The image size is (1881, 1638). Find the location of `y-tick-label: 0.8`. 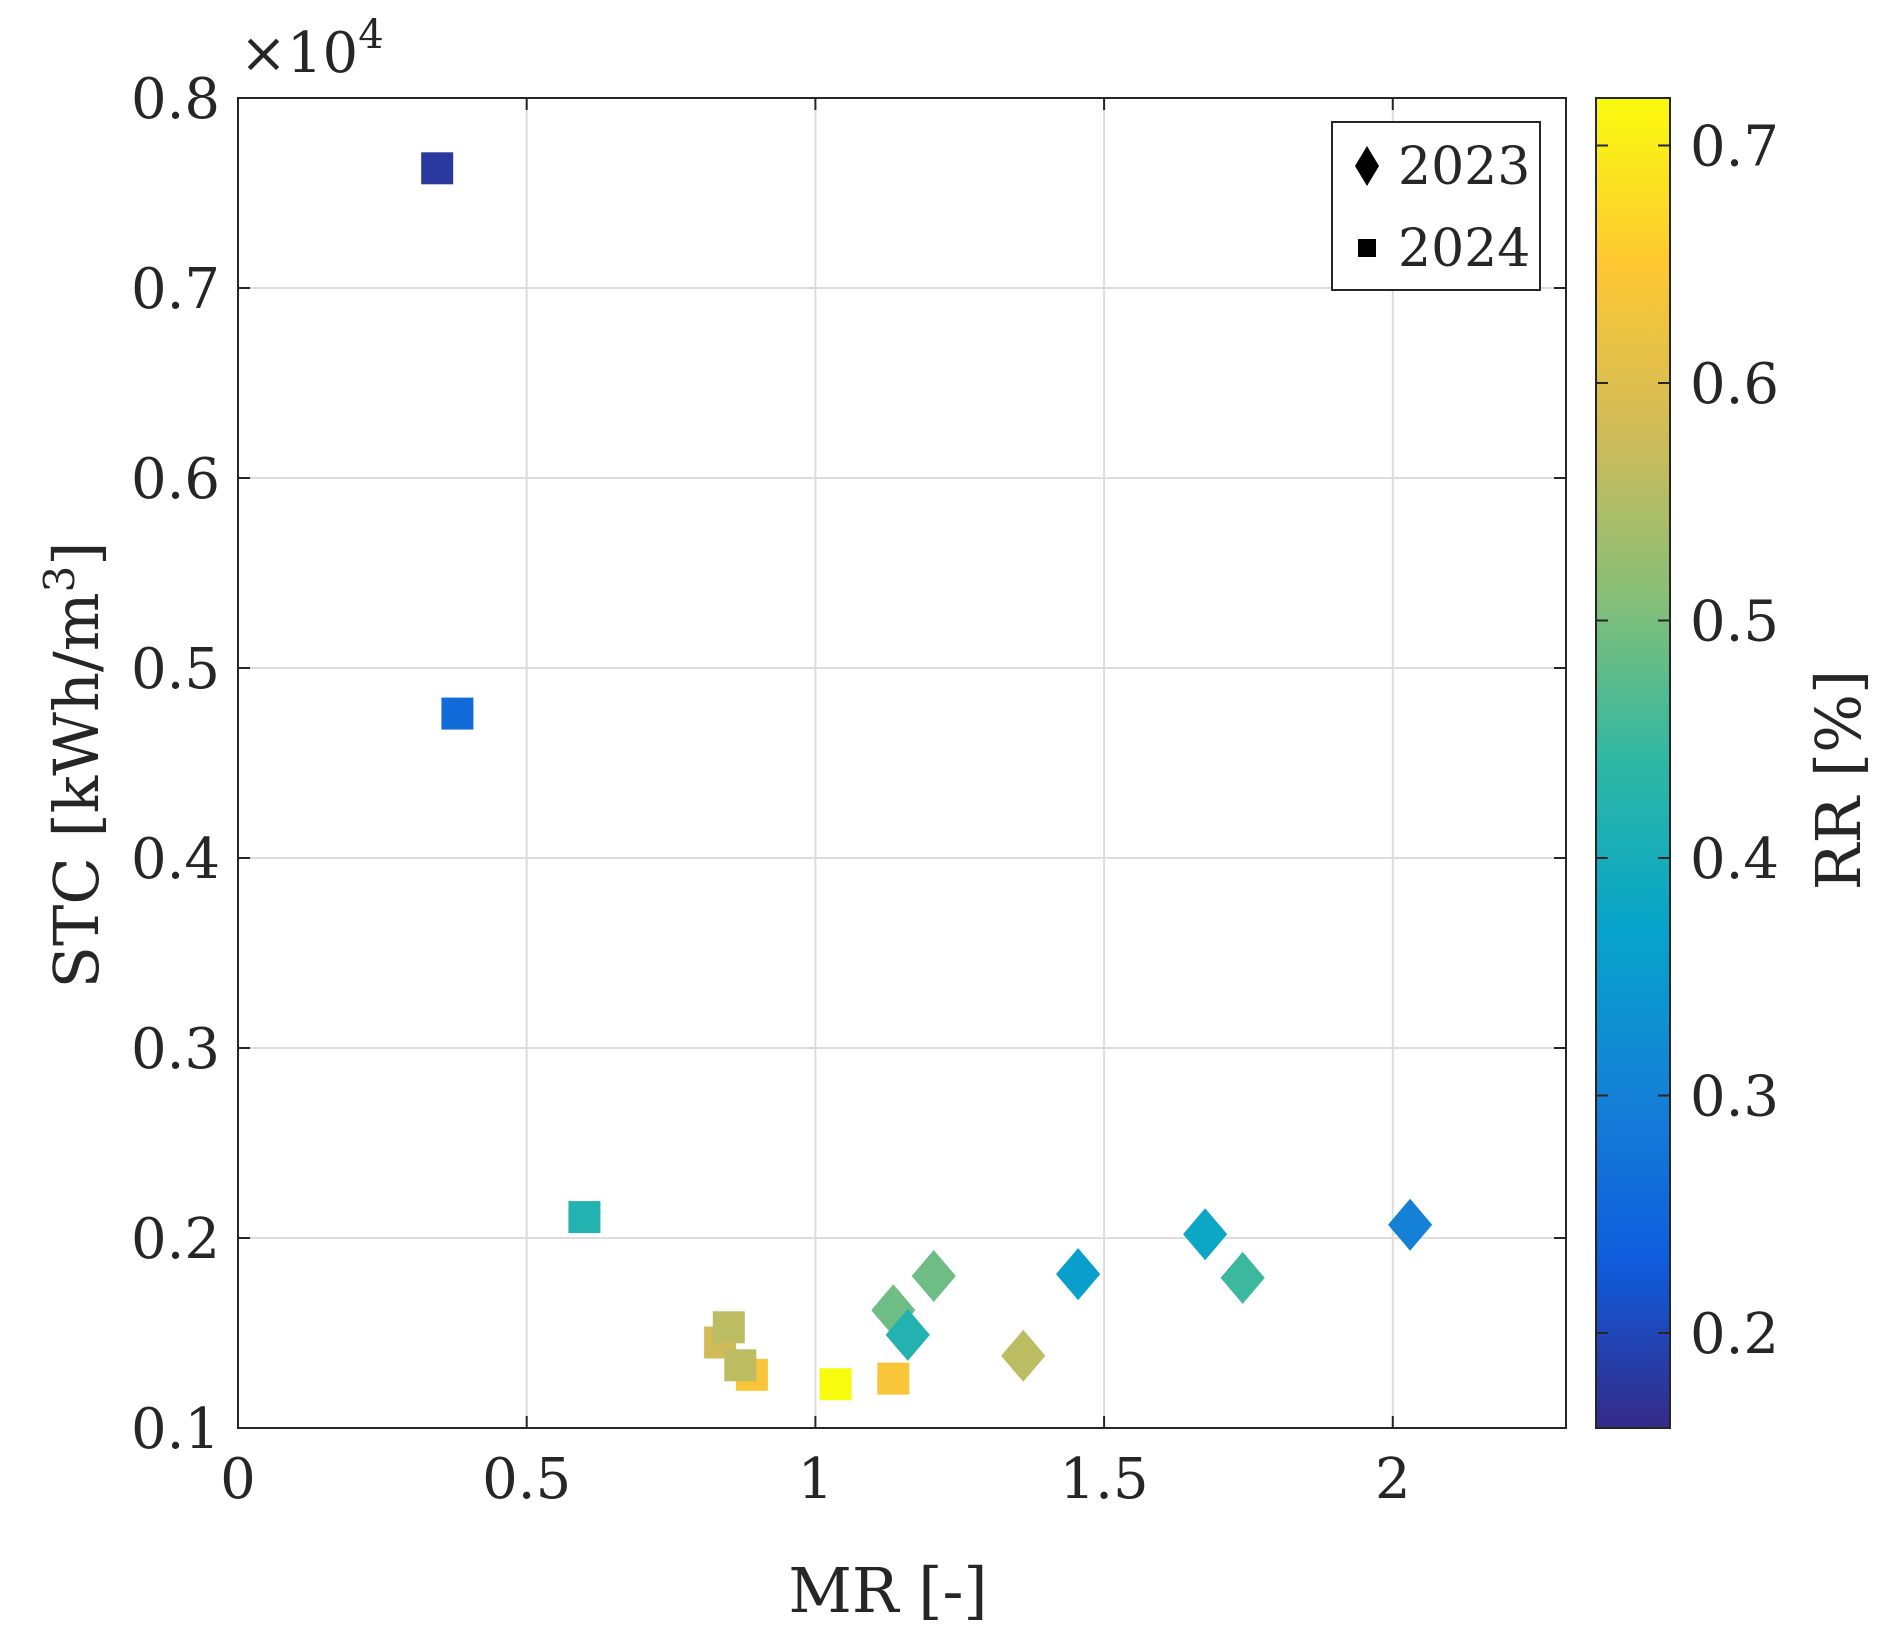

y-tick-label: 0.8 is located at coordinates (175, 99).